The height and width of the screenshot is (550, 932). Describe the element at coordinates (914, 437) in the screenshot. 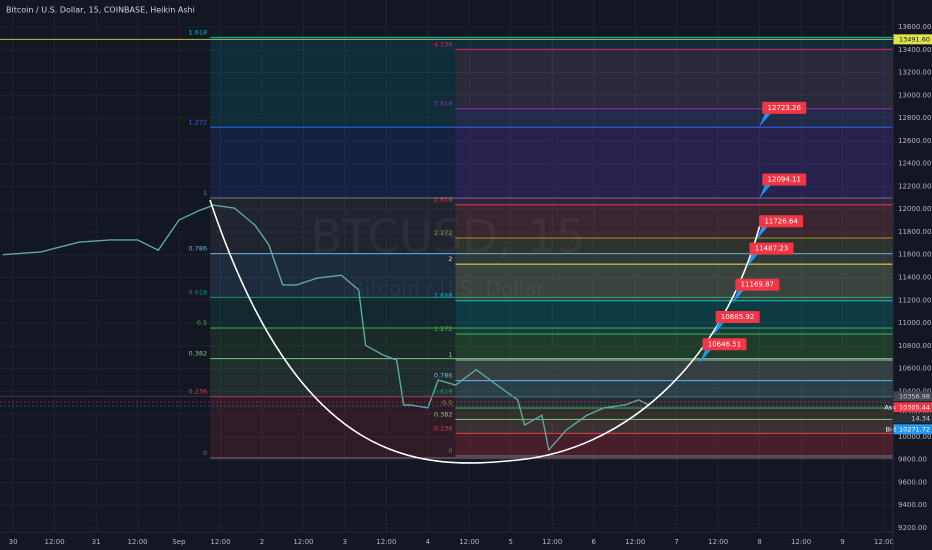

I see `y-tick-label: 10000.00` at that location.